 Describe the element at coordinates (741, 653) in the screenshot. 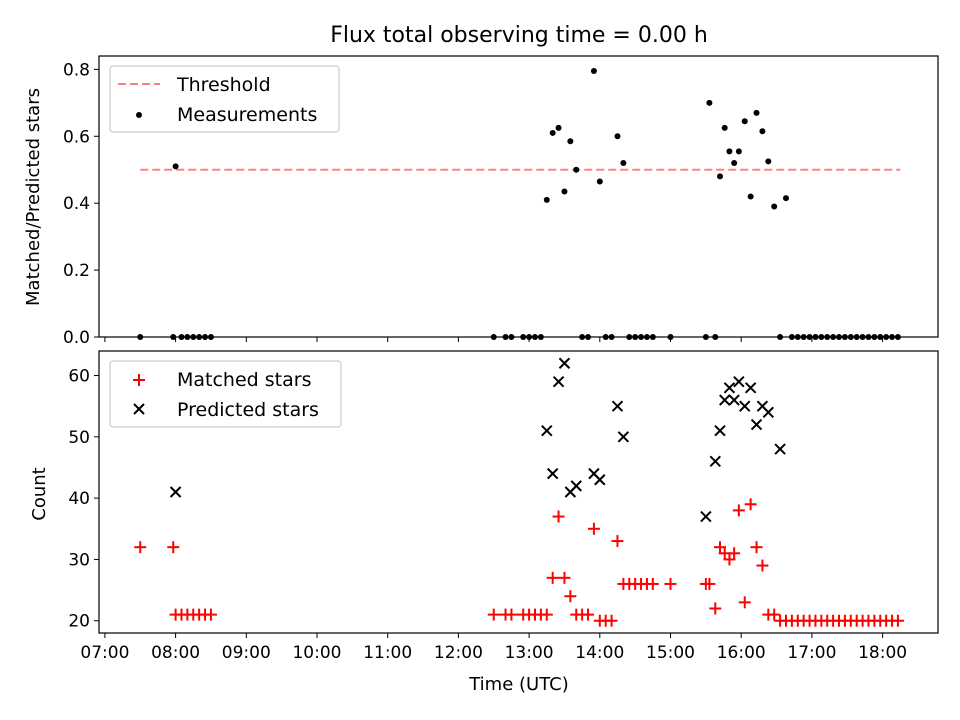

I see `x-tick-label: 16:00` at that location.